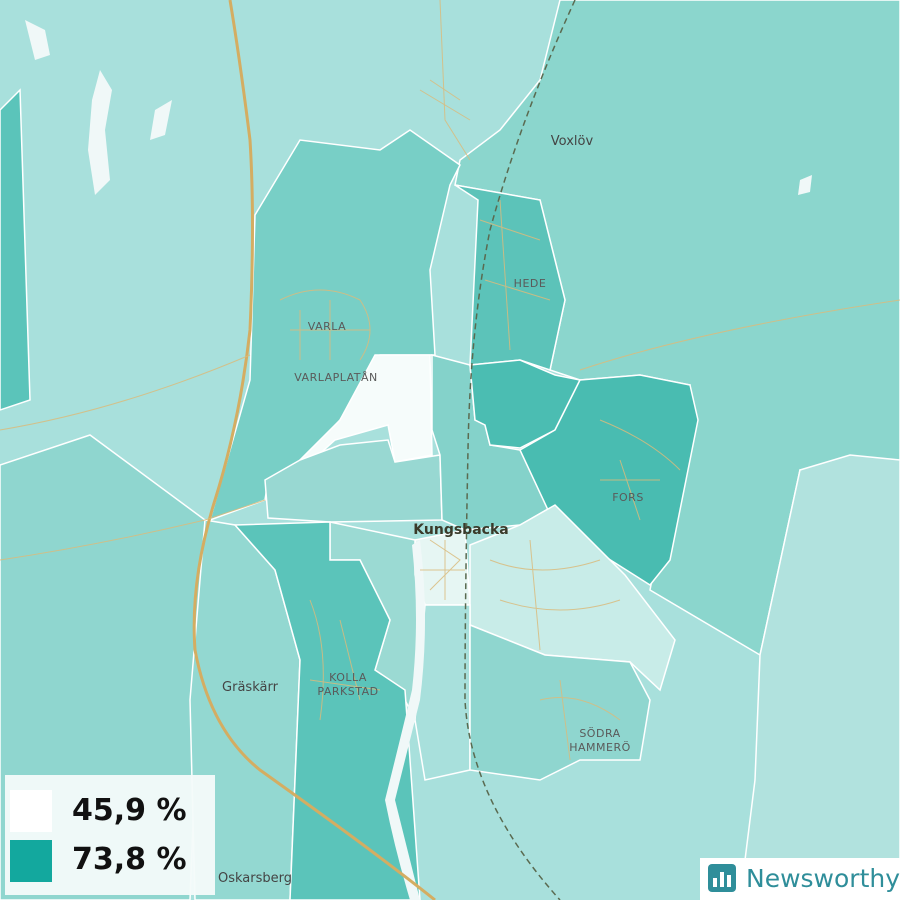  Describe the element at coordinates (129, 859) in the screenshot. I see `legend-label: 73,8 %` at that location.